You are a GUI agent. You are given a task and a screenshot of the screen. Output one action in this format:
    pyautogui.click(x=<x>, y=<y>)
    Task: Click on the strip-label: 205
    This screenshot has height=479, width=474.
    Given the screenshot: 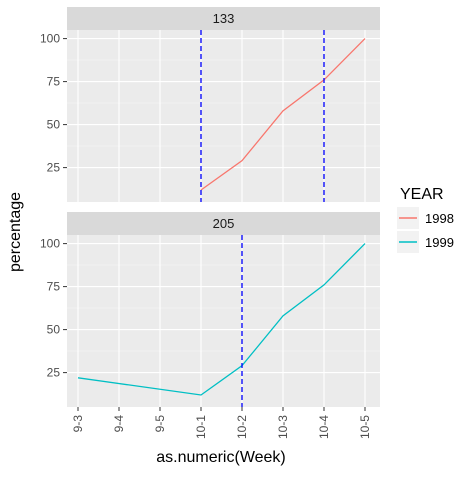 What is the action you would take?
    pyautogui.click(x=224, y=223)
    